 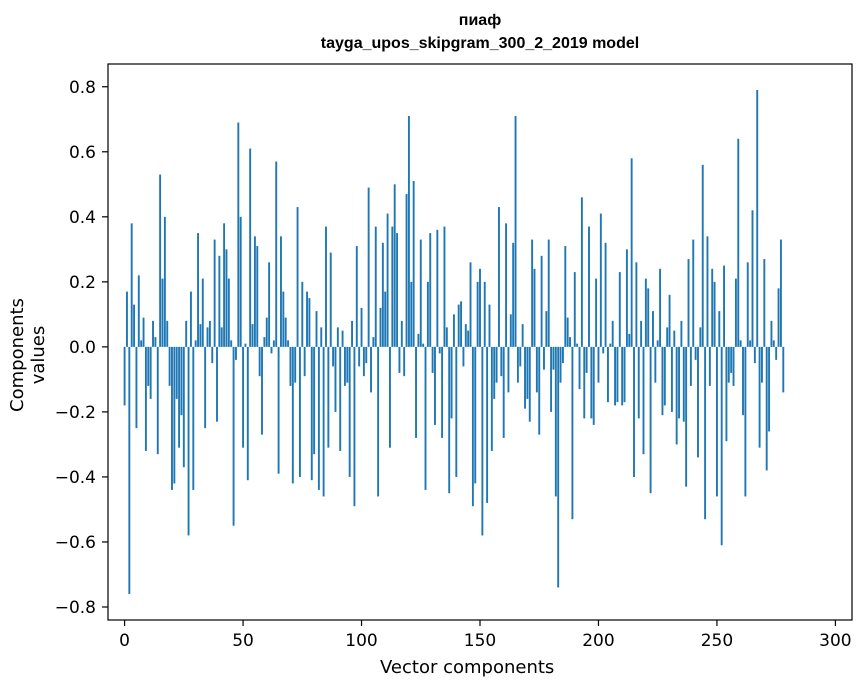 What do you see at coordinates (717, 641) in the screenshot?
I see `x-tick-label: 250` at bounding box center [717, 641].